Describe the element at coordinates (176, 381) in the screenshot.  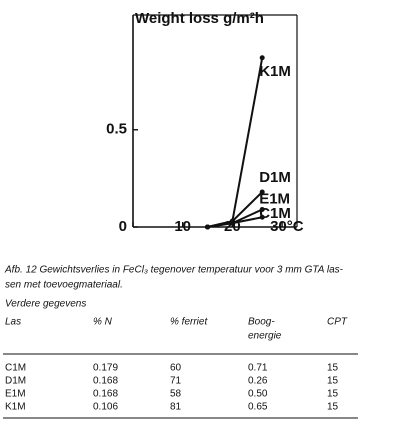
I see `table-cell: 71` at that location.